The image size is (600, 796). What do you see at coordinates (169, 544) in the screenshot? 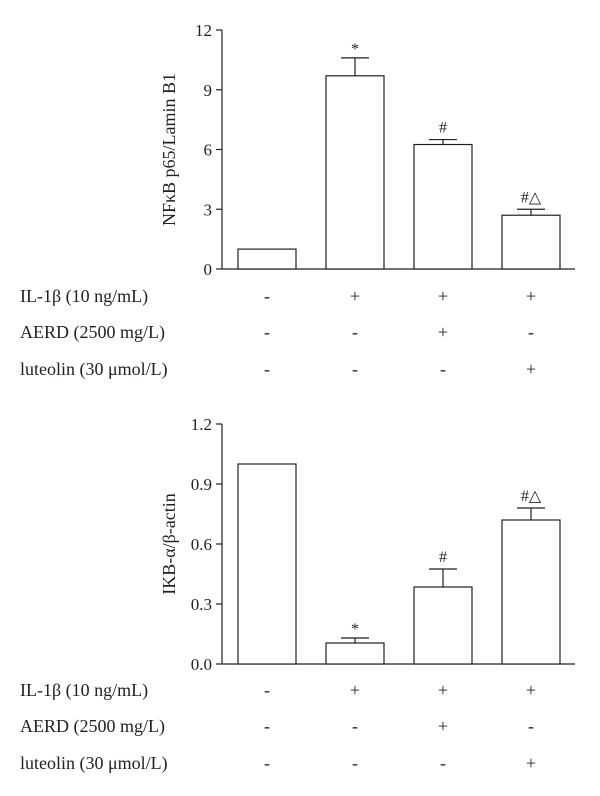
I see `y-axis-label: IKB-α/β-actin` at bounding box center [169, 544].